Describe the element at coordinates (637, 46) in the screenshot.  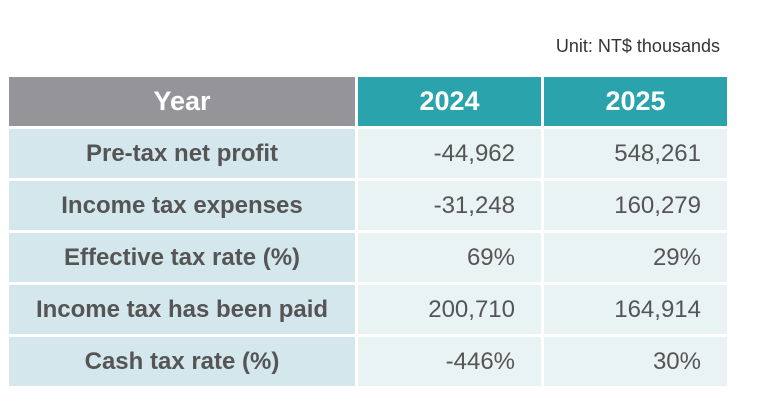
I see `unit-note: Unit: NT$ thousands` at that location.